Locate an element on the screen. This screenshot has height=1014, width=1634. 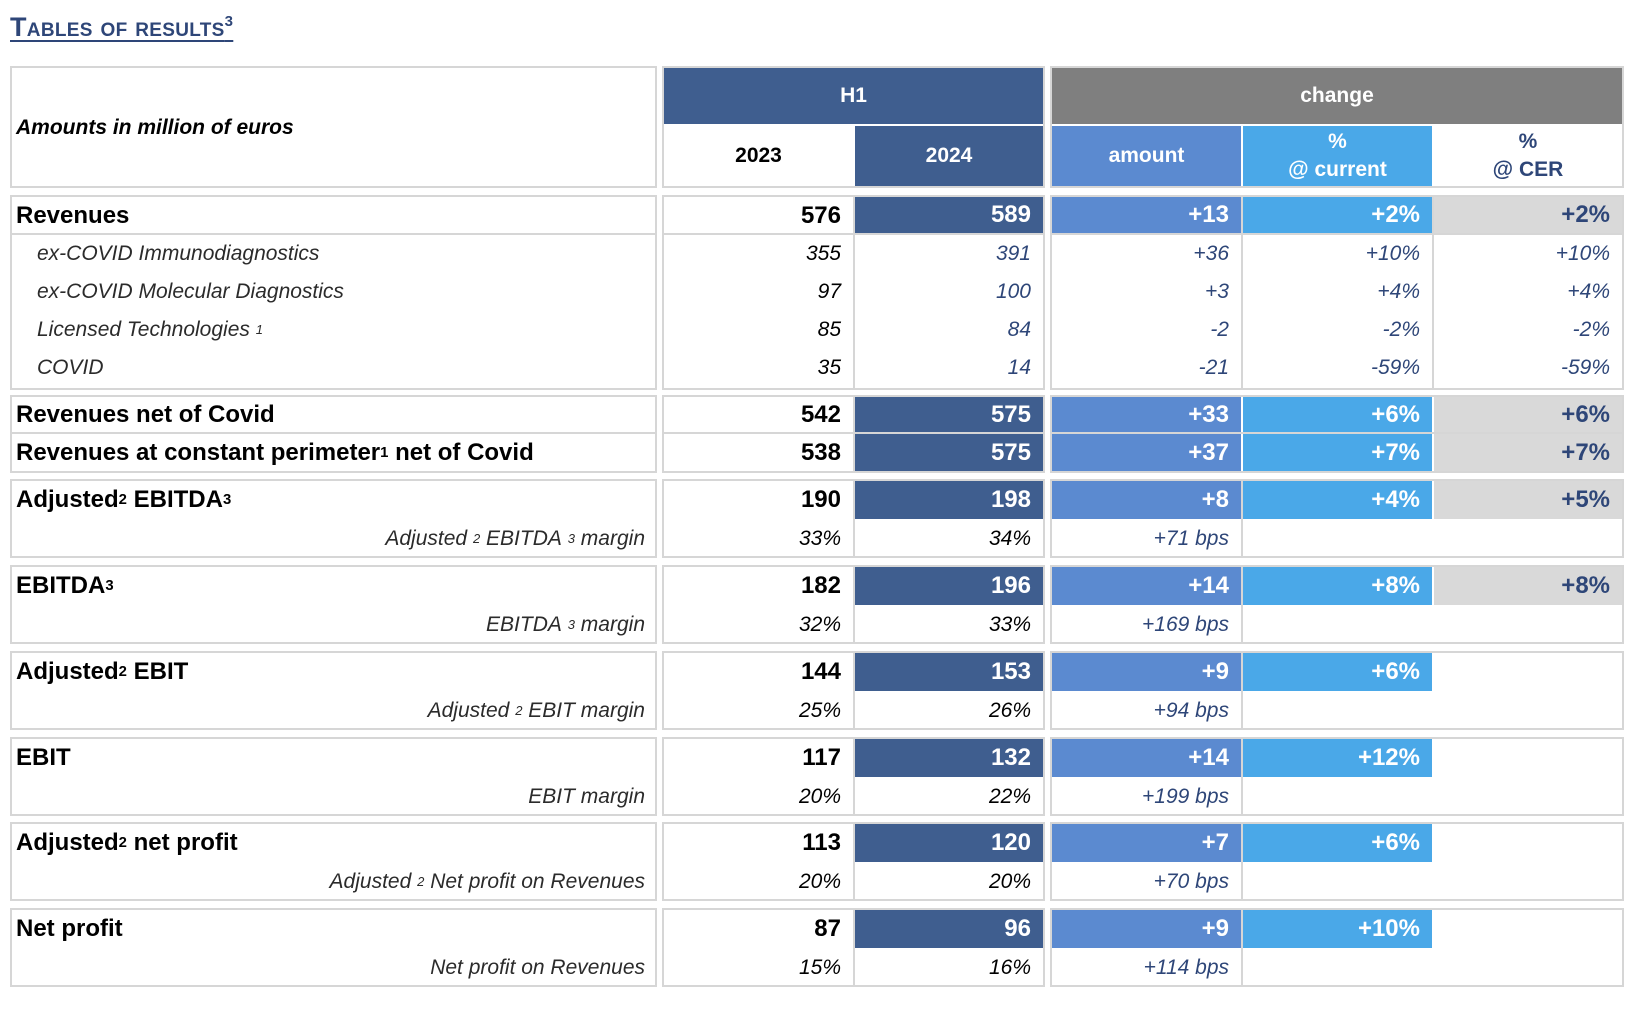
group-ebitda-change-box is located at coordinates (1337, 604).